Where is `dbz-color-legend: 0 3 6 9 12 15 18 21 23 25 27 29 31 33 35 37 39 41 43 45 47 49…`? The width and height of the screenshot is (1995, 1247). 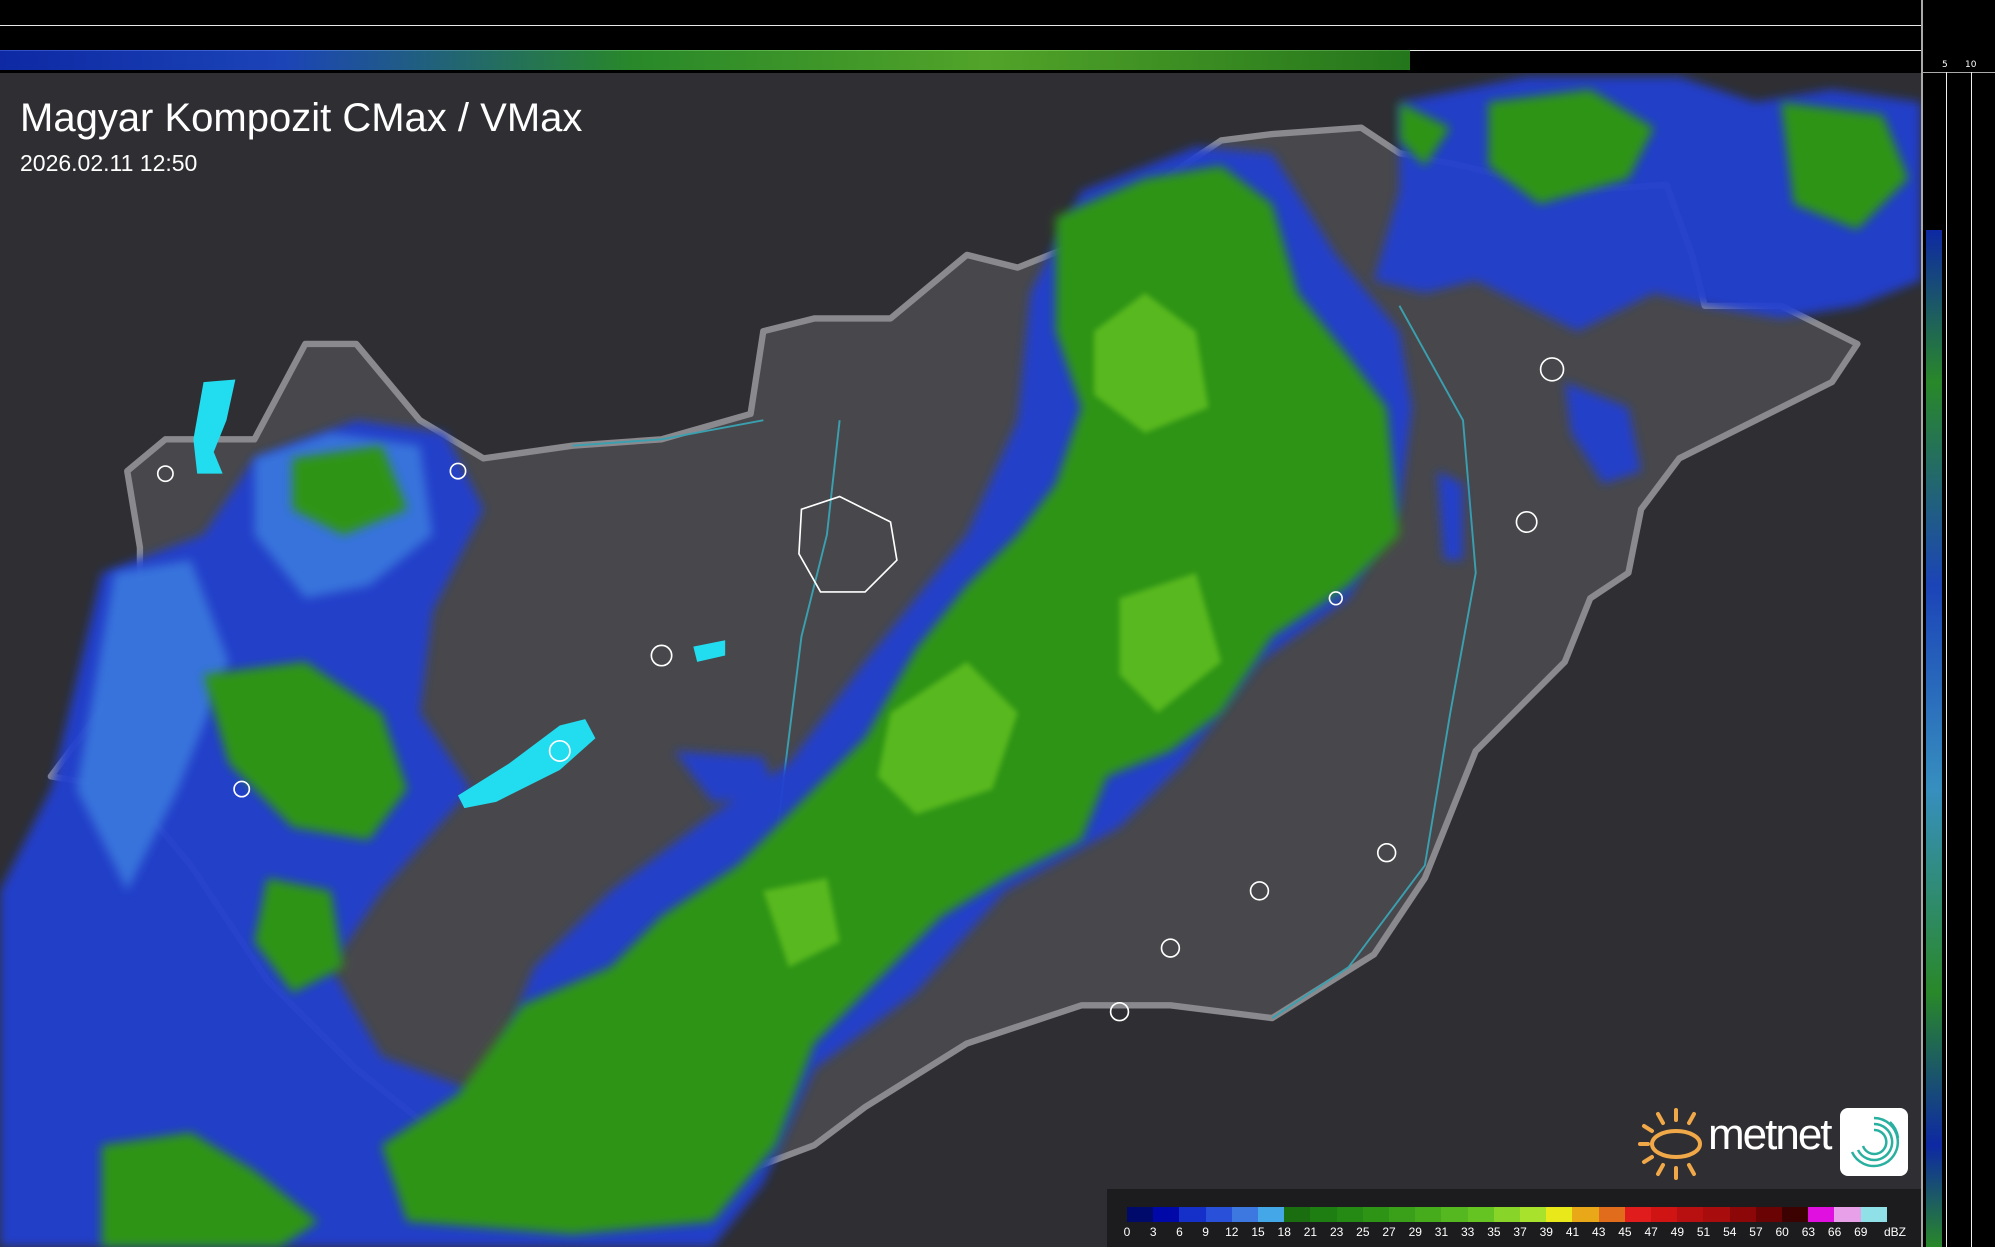 dbz-color-legend: 0 3 6 9 12 15 18 21 23 25 27 29 31 33 35 37 39 41 43 45 47 49… is located at coordinates (1514, 1218).